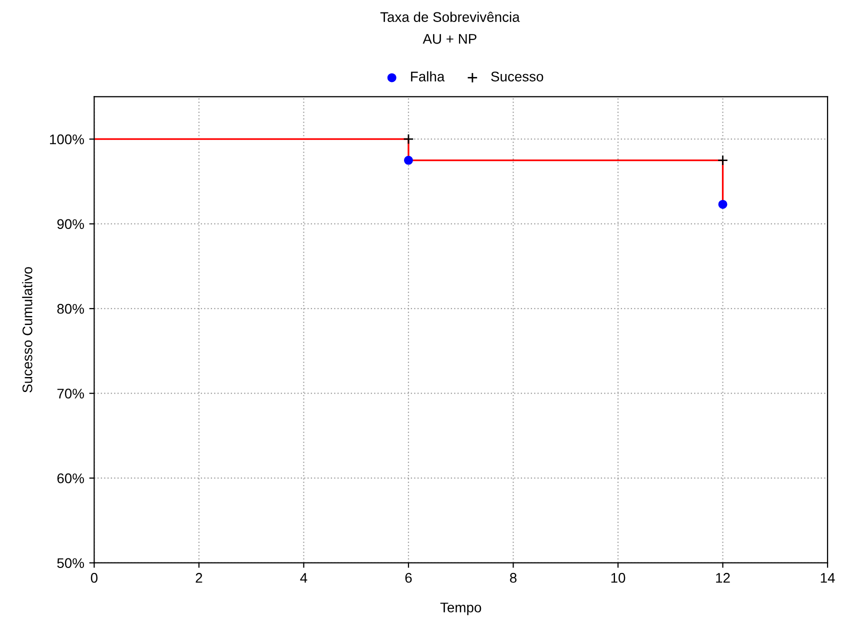 The height and width of the screenshot is (624, 841). What do you see at coordinates (461, 609) in the screenshot?
I see `x-axis-title: Tempo` at bounding box center [461, 609].